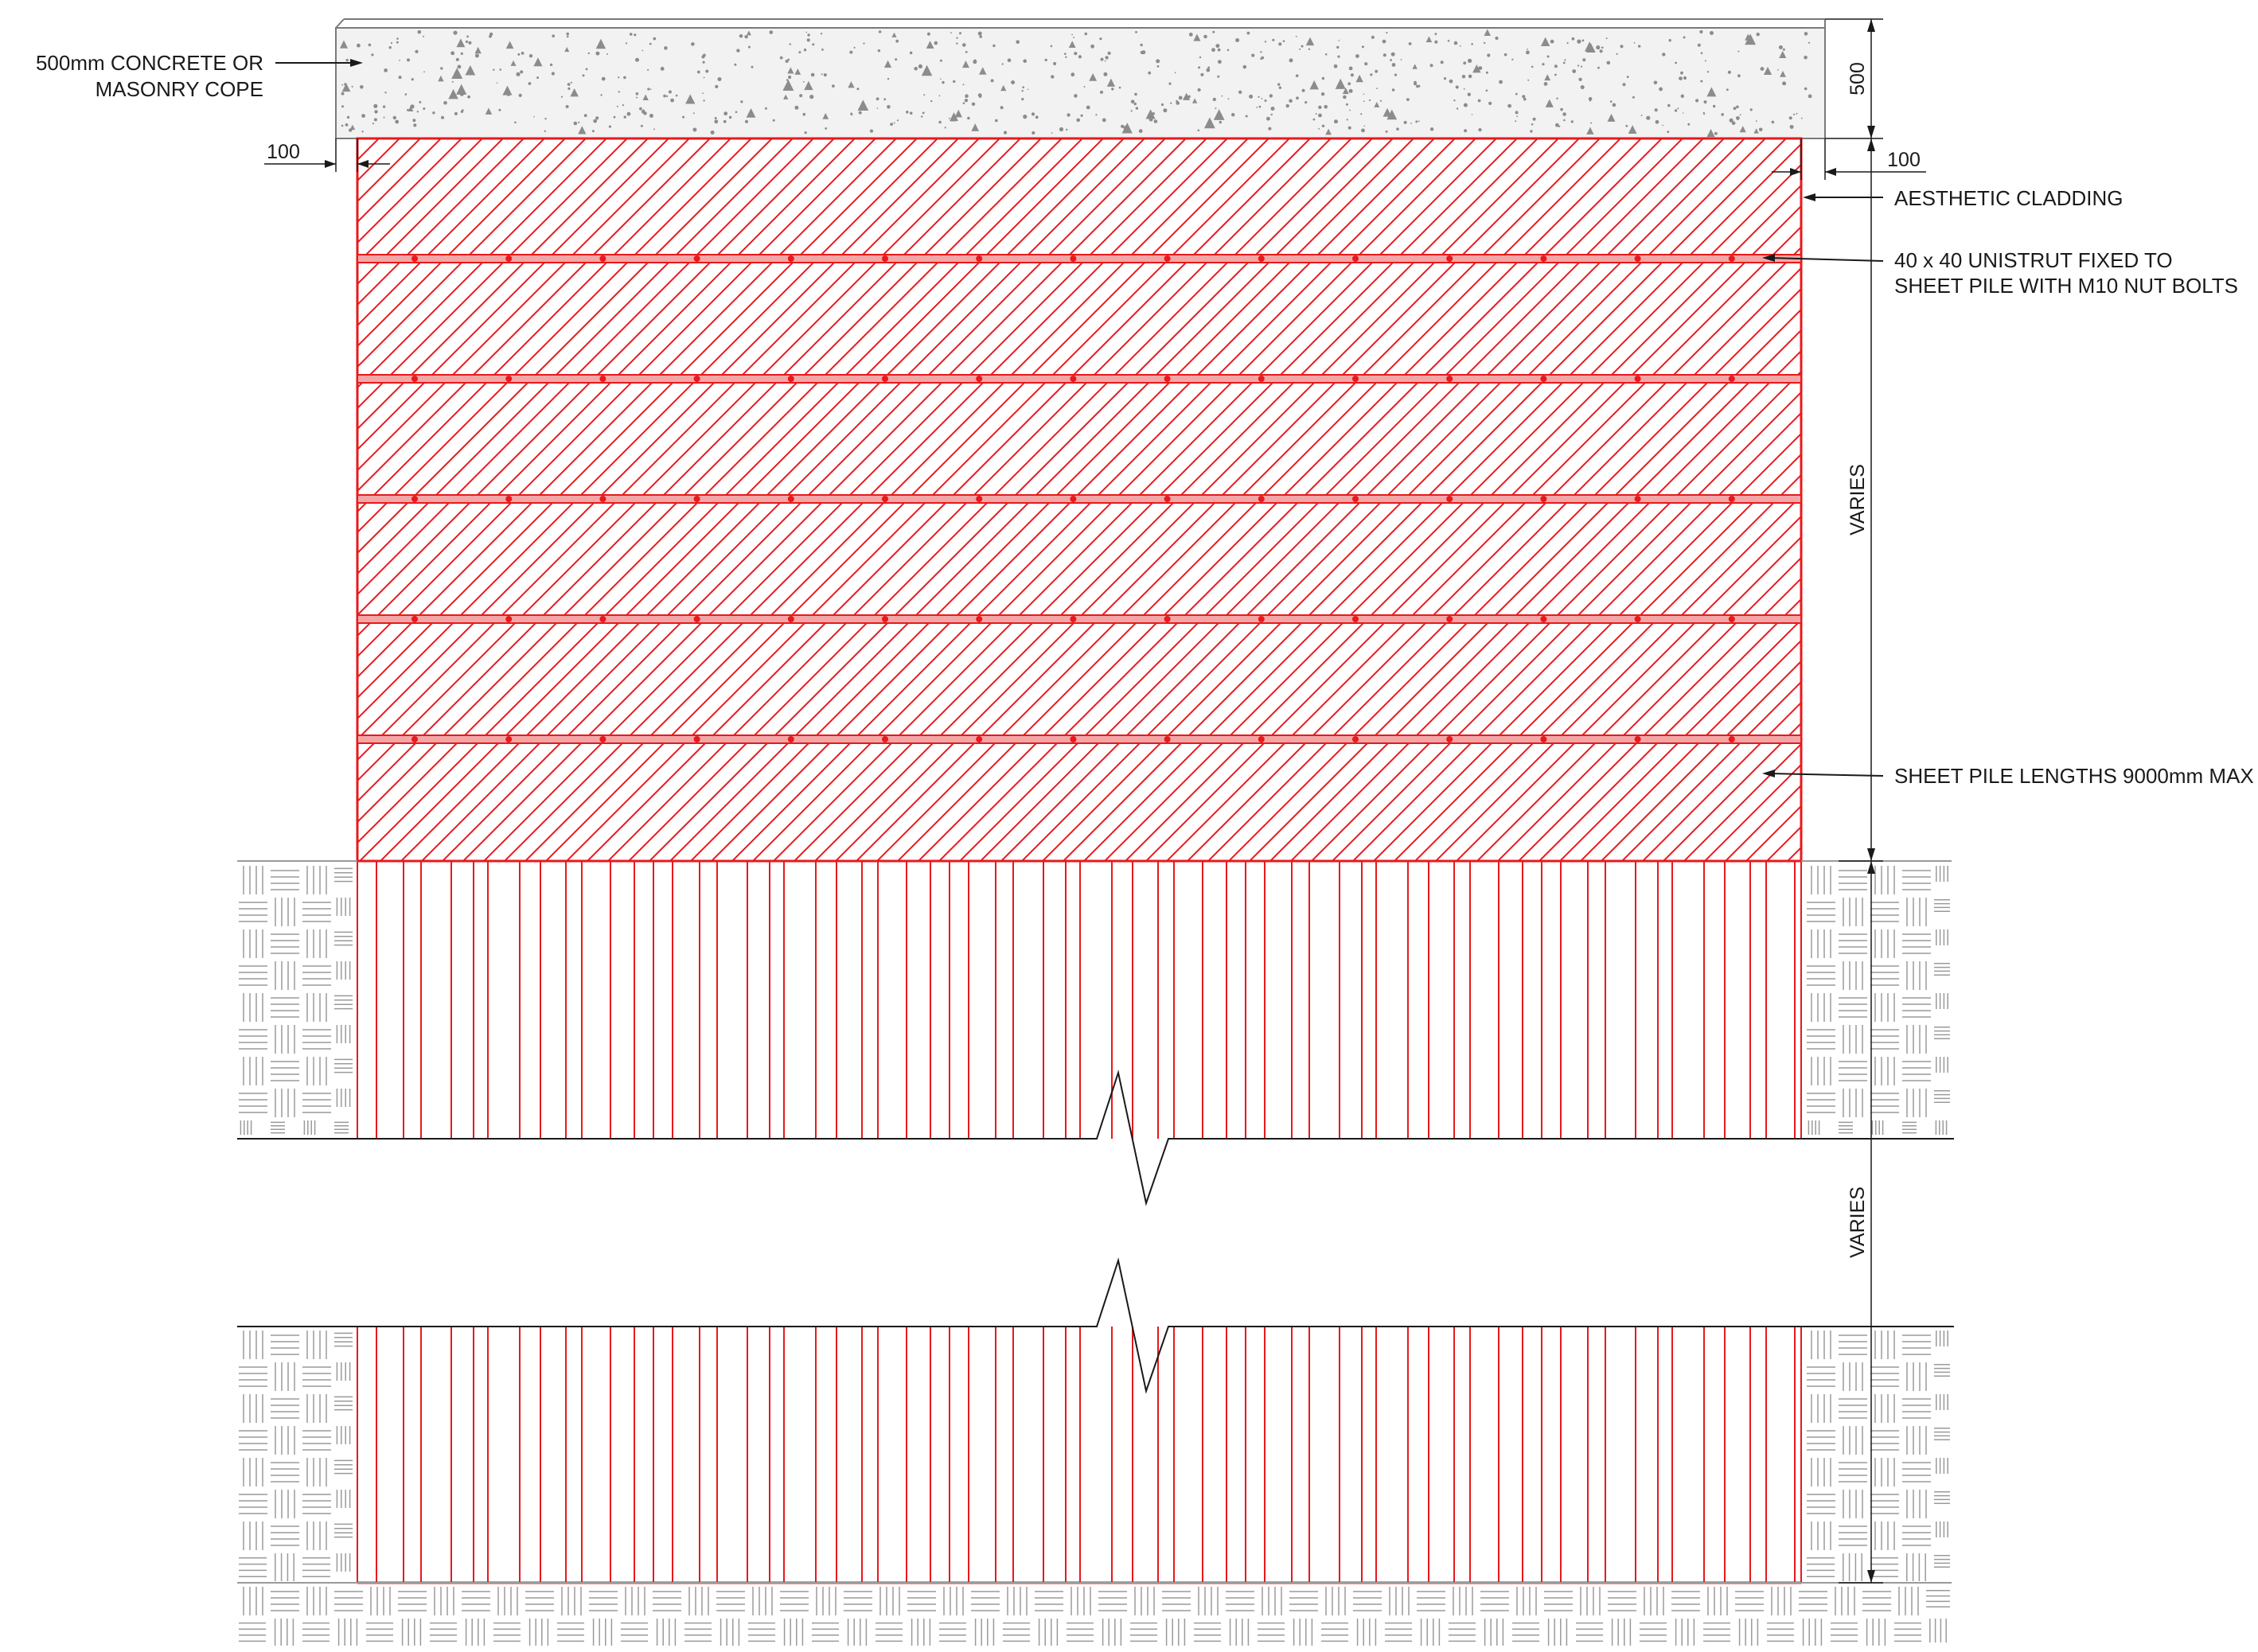  I want to click on unistrut-rail, so click(1079, 619).